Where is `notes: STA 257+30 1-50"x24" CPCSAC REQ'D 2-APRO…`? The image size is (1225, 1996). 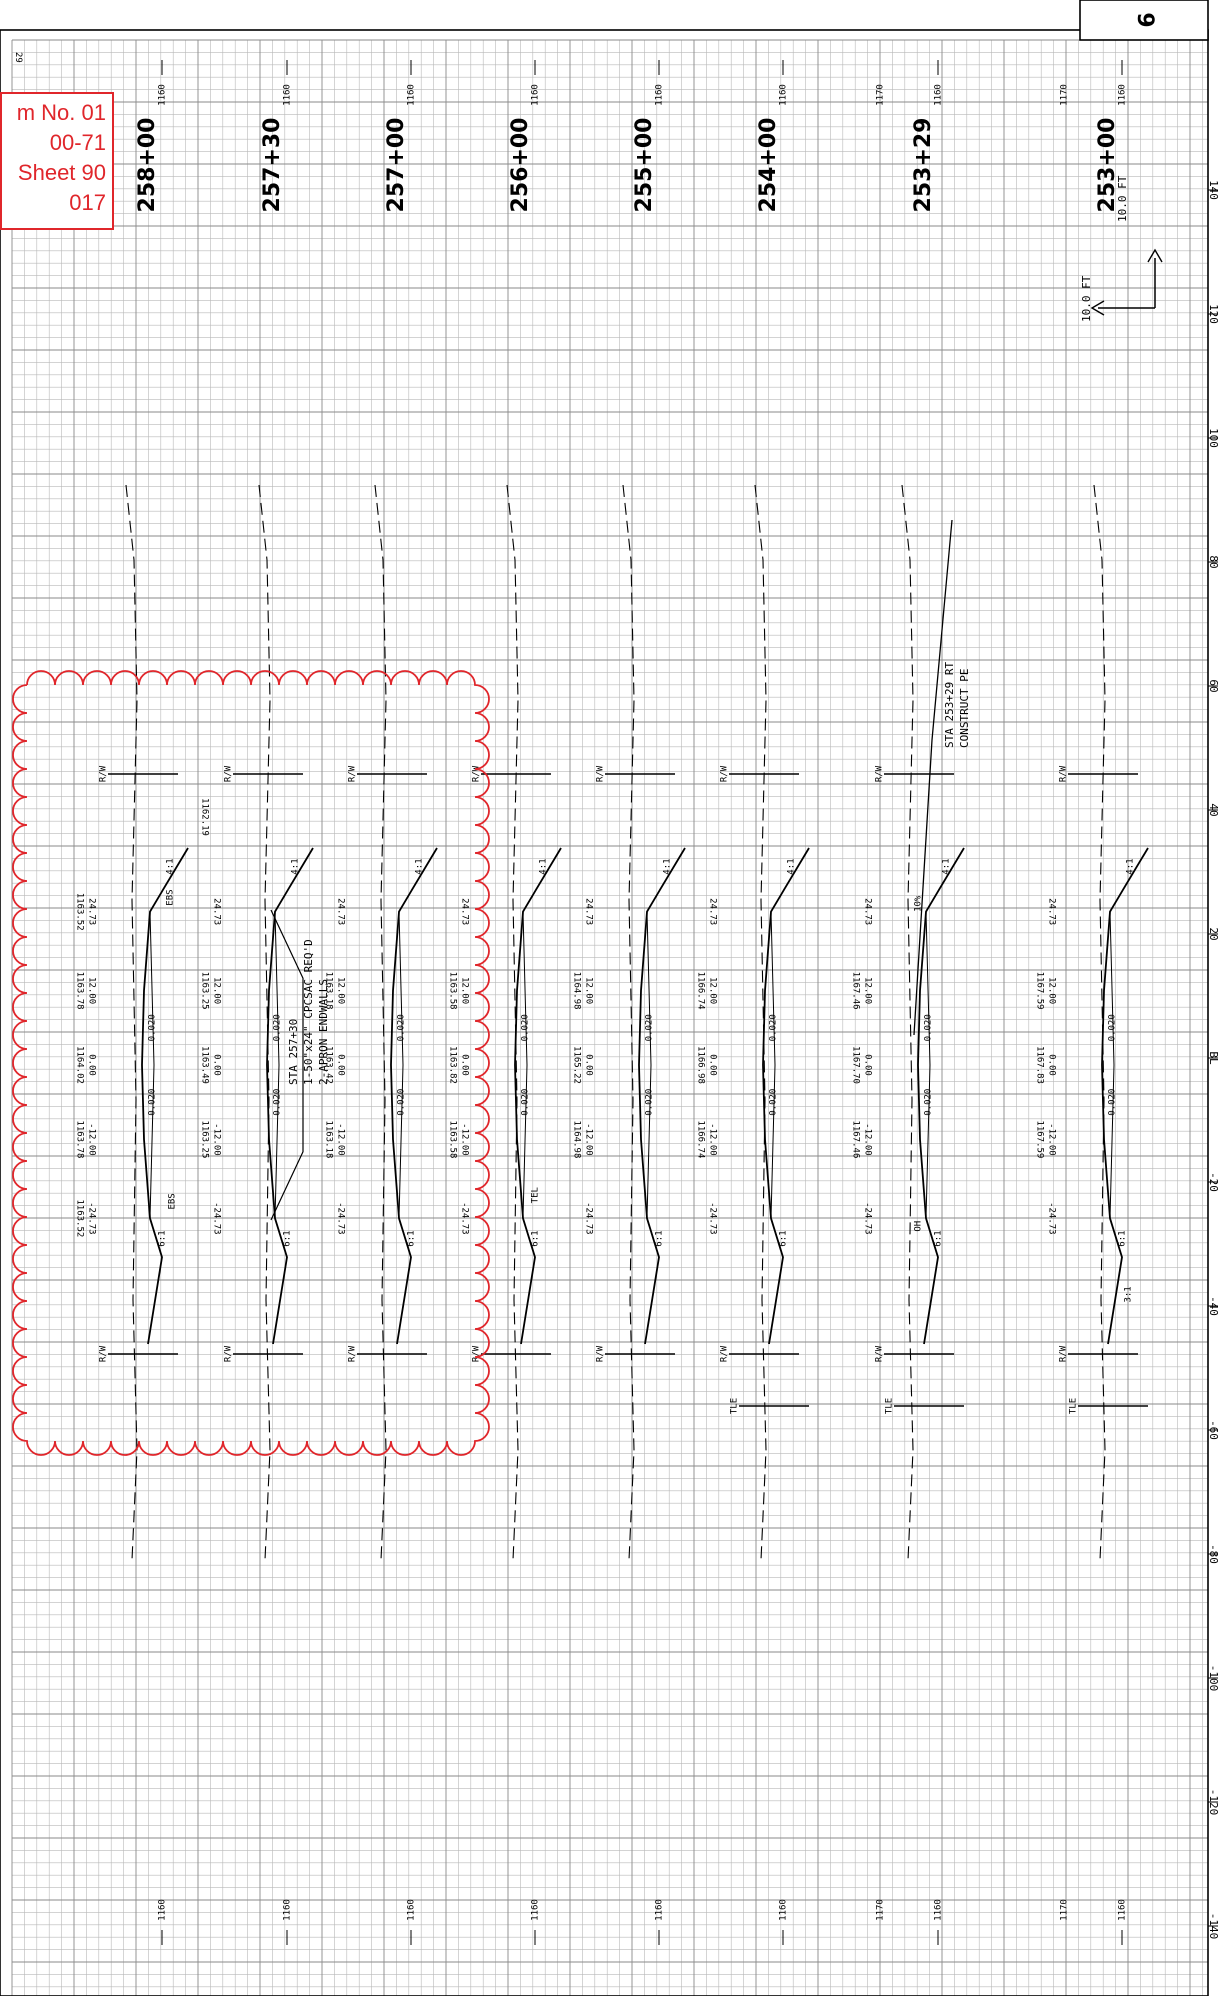 notes: STA 257+30 1-50"x24" CPCSAC REQ'D 2-APRO… is located at coordinates (629, 873).